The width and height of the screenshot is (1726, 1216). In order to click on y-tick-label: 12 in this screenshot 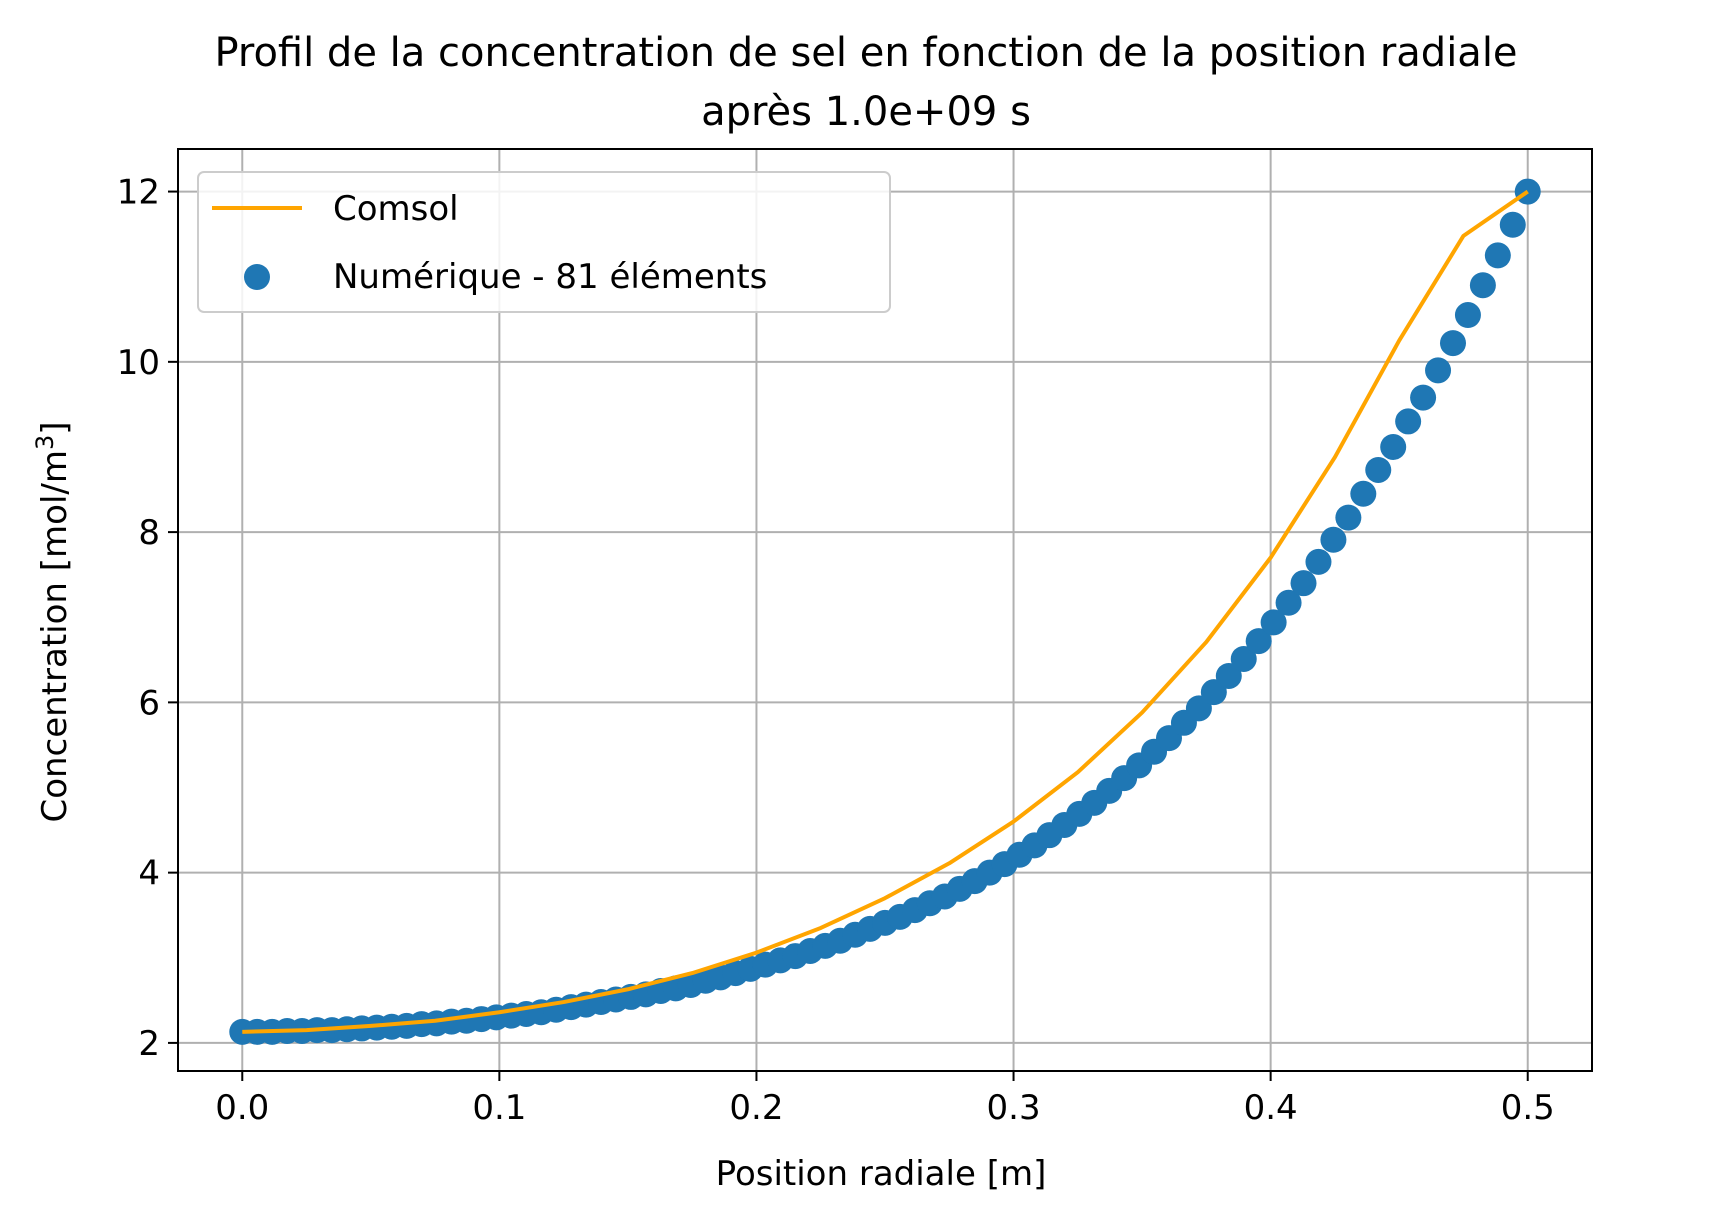, I will do `click(138, 193)`.